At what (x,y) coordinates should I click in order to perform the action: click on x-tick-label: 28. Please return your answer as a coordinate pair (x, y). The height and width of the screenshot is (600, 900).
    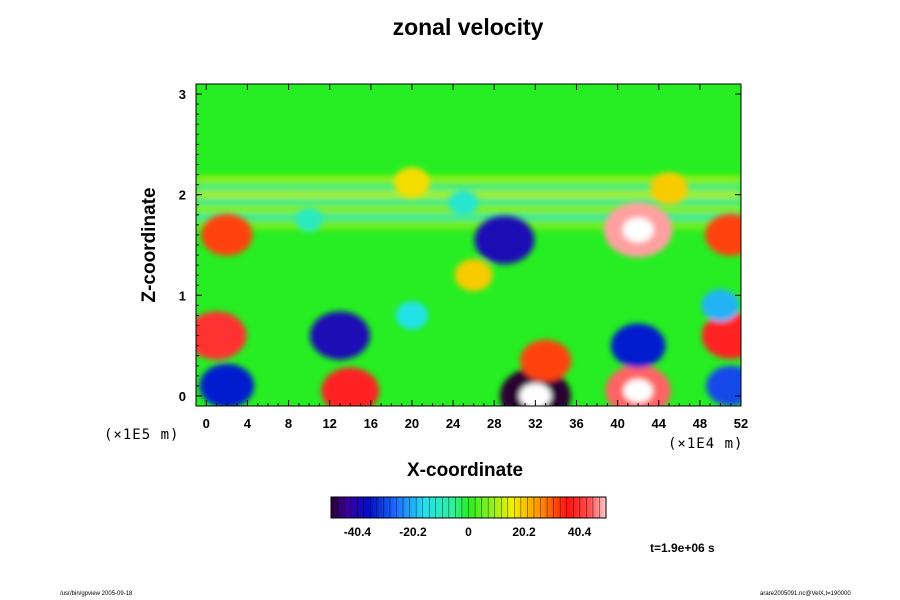
    Looking at the image, I should click on (494, 423).